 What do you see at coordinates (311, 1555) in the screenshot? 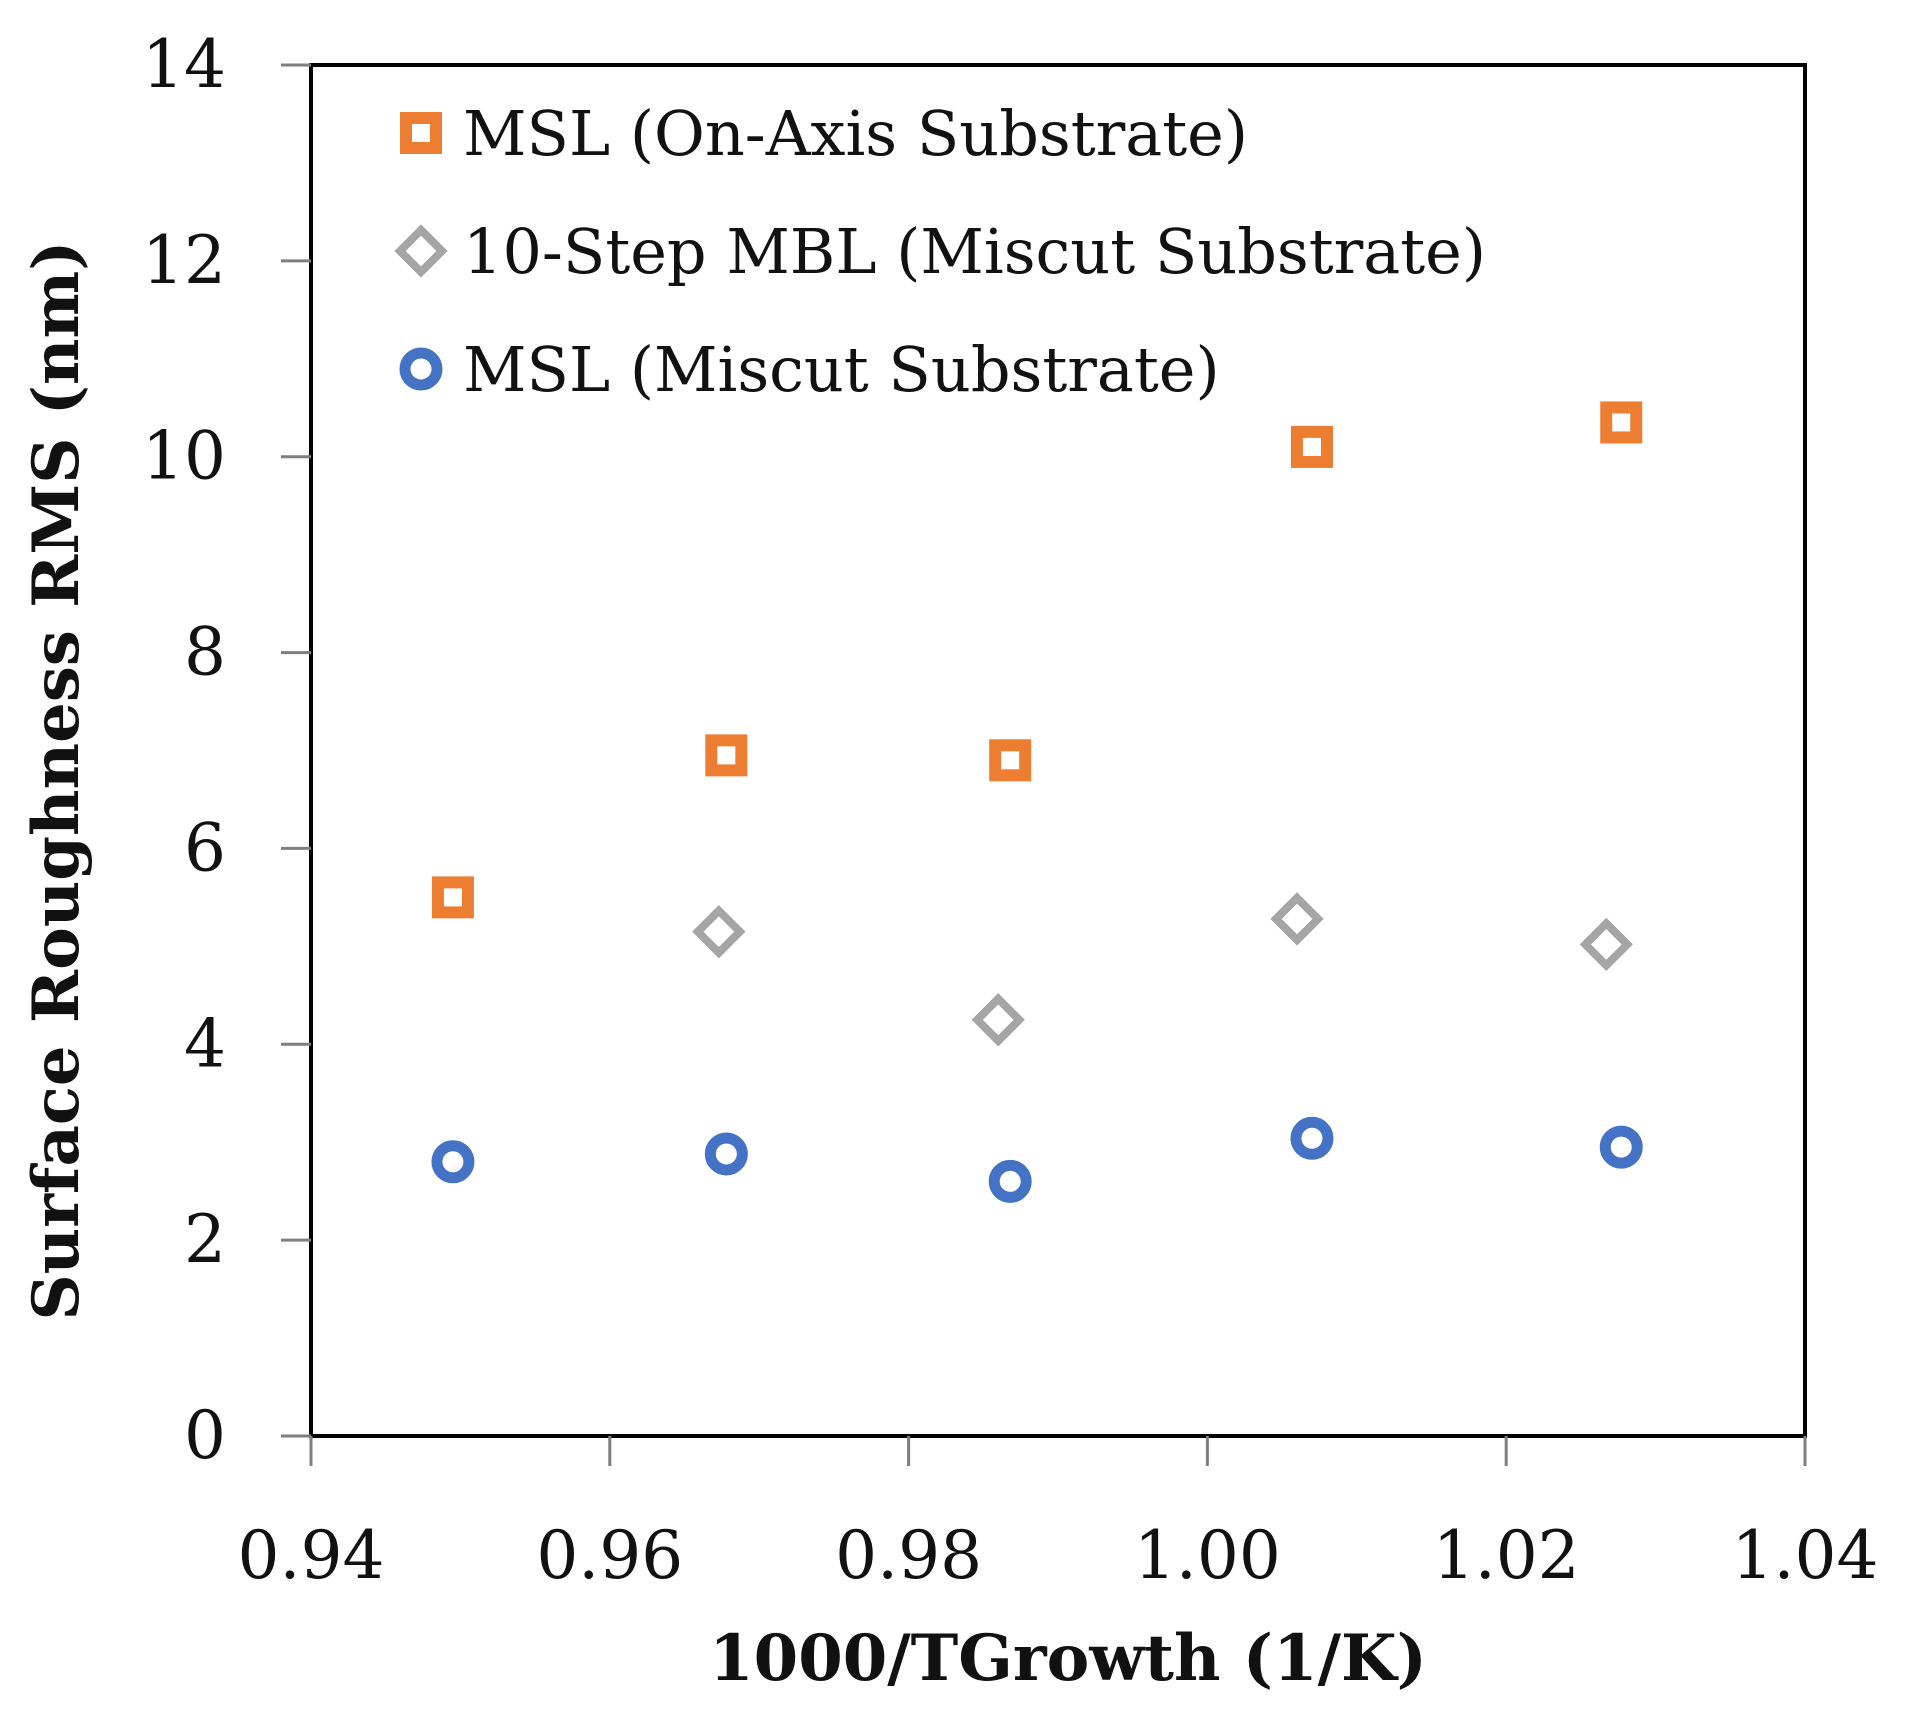
I see `x-tick-label: 0.94` at bounding box center [311, 1555].